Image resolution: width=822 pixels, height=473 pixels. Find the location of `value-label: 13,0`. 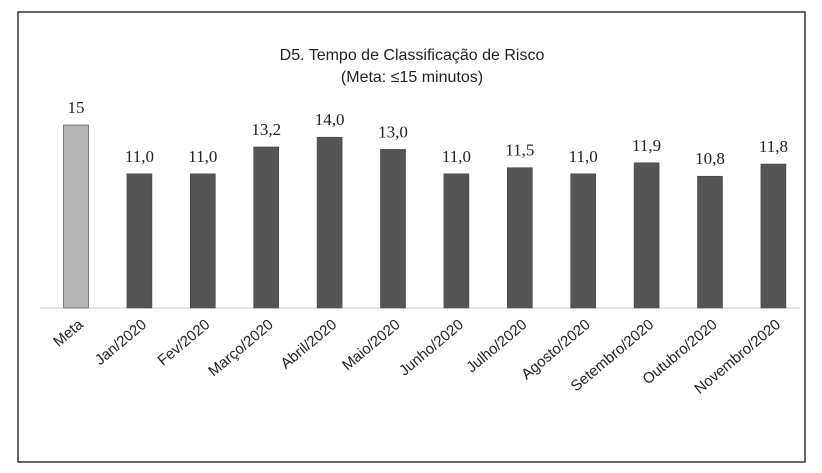

value-label: 13,0 is located at coordinates (393, 131).